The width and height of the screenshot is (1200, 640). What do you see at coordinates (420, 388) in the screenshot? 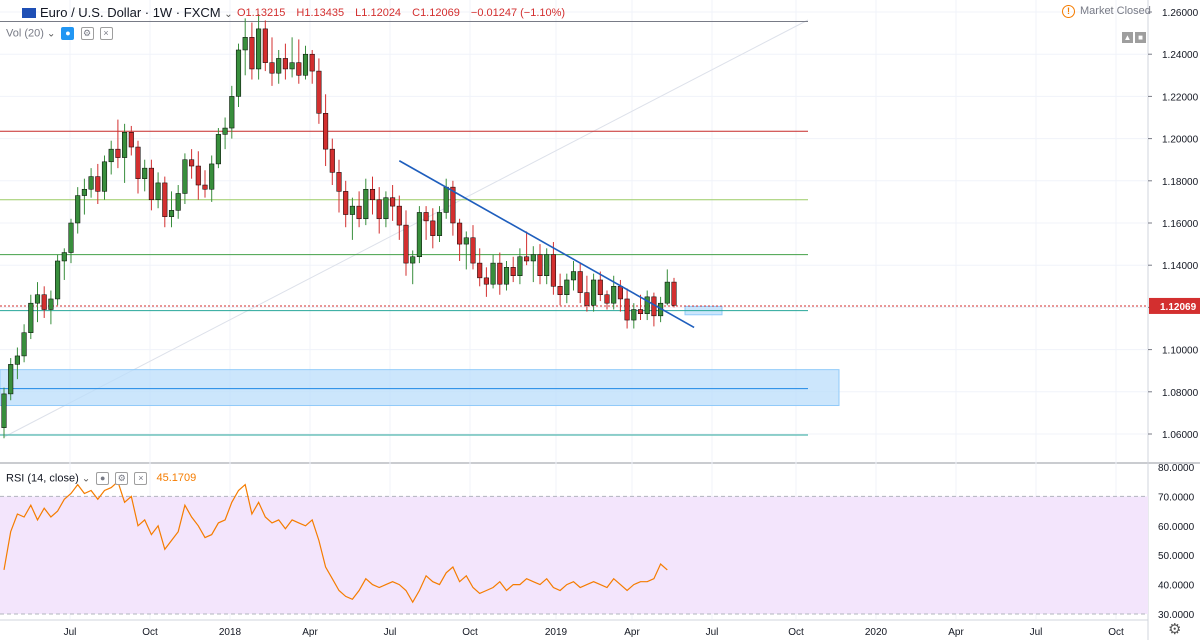
I see `support-zone` at bounding box center [420, 388].